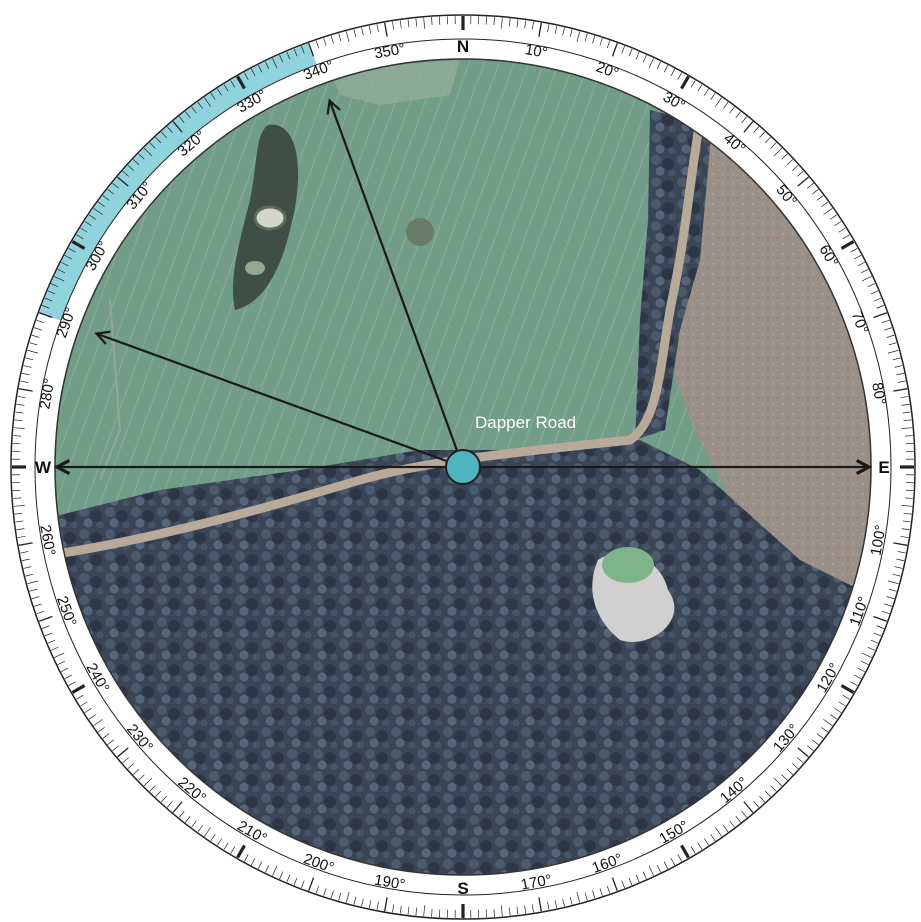  I want to click on degree-label: 70°, so click(860, 322).